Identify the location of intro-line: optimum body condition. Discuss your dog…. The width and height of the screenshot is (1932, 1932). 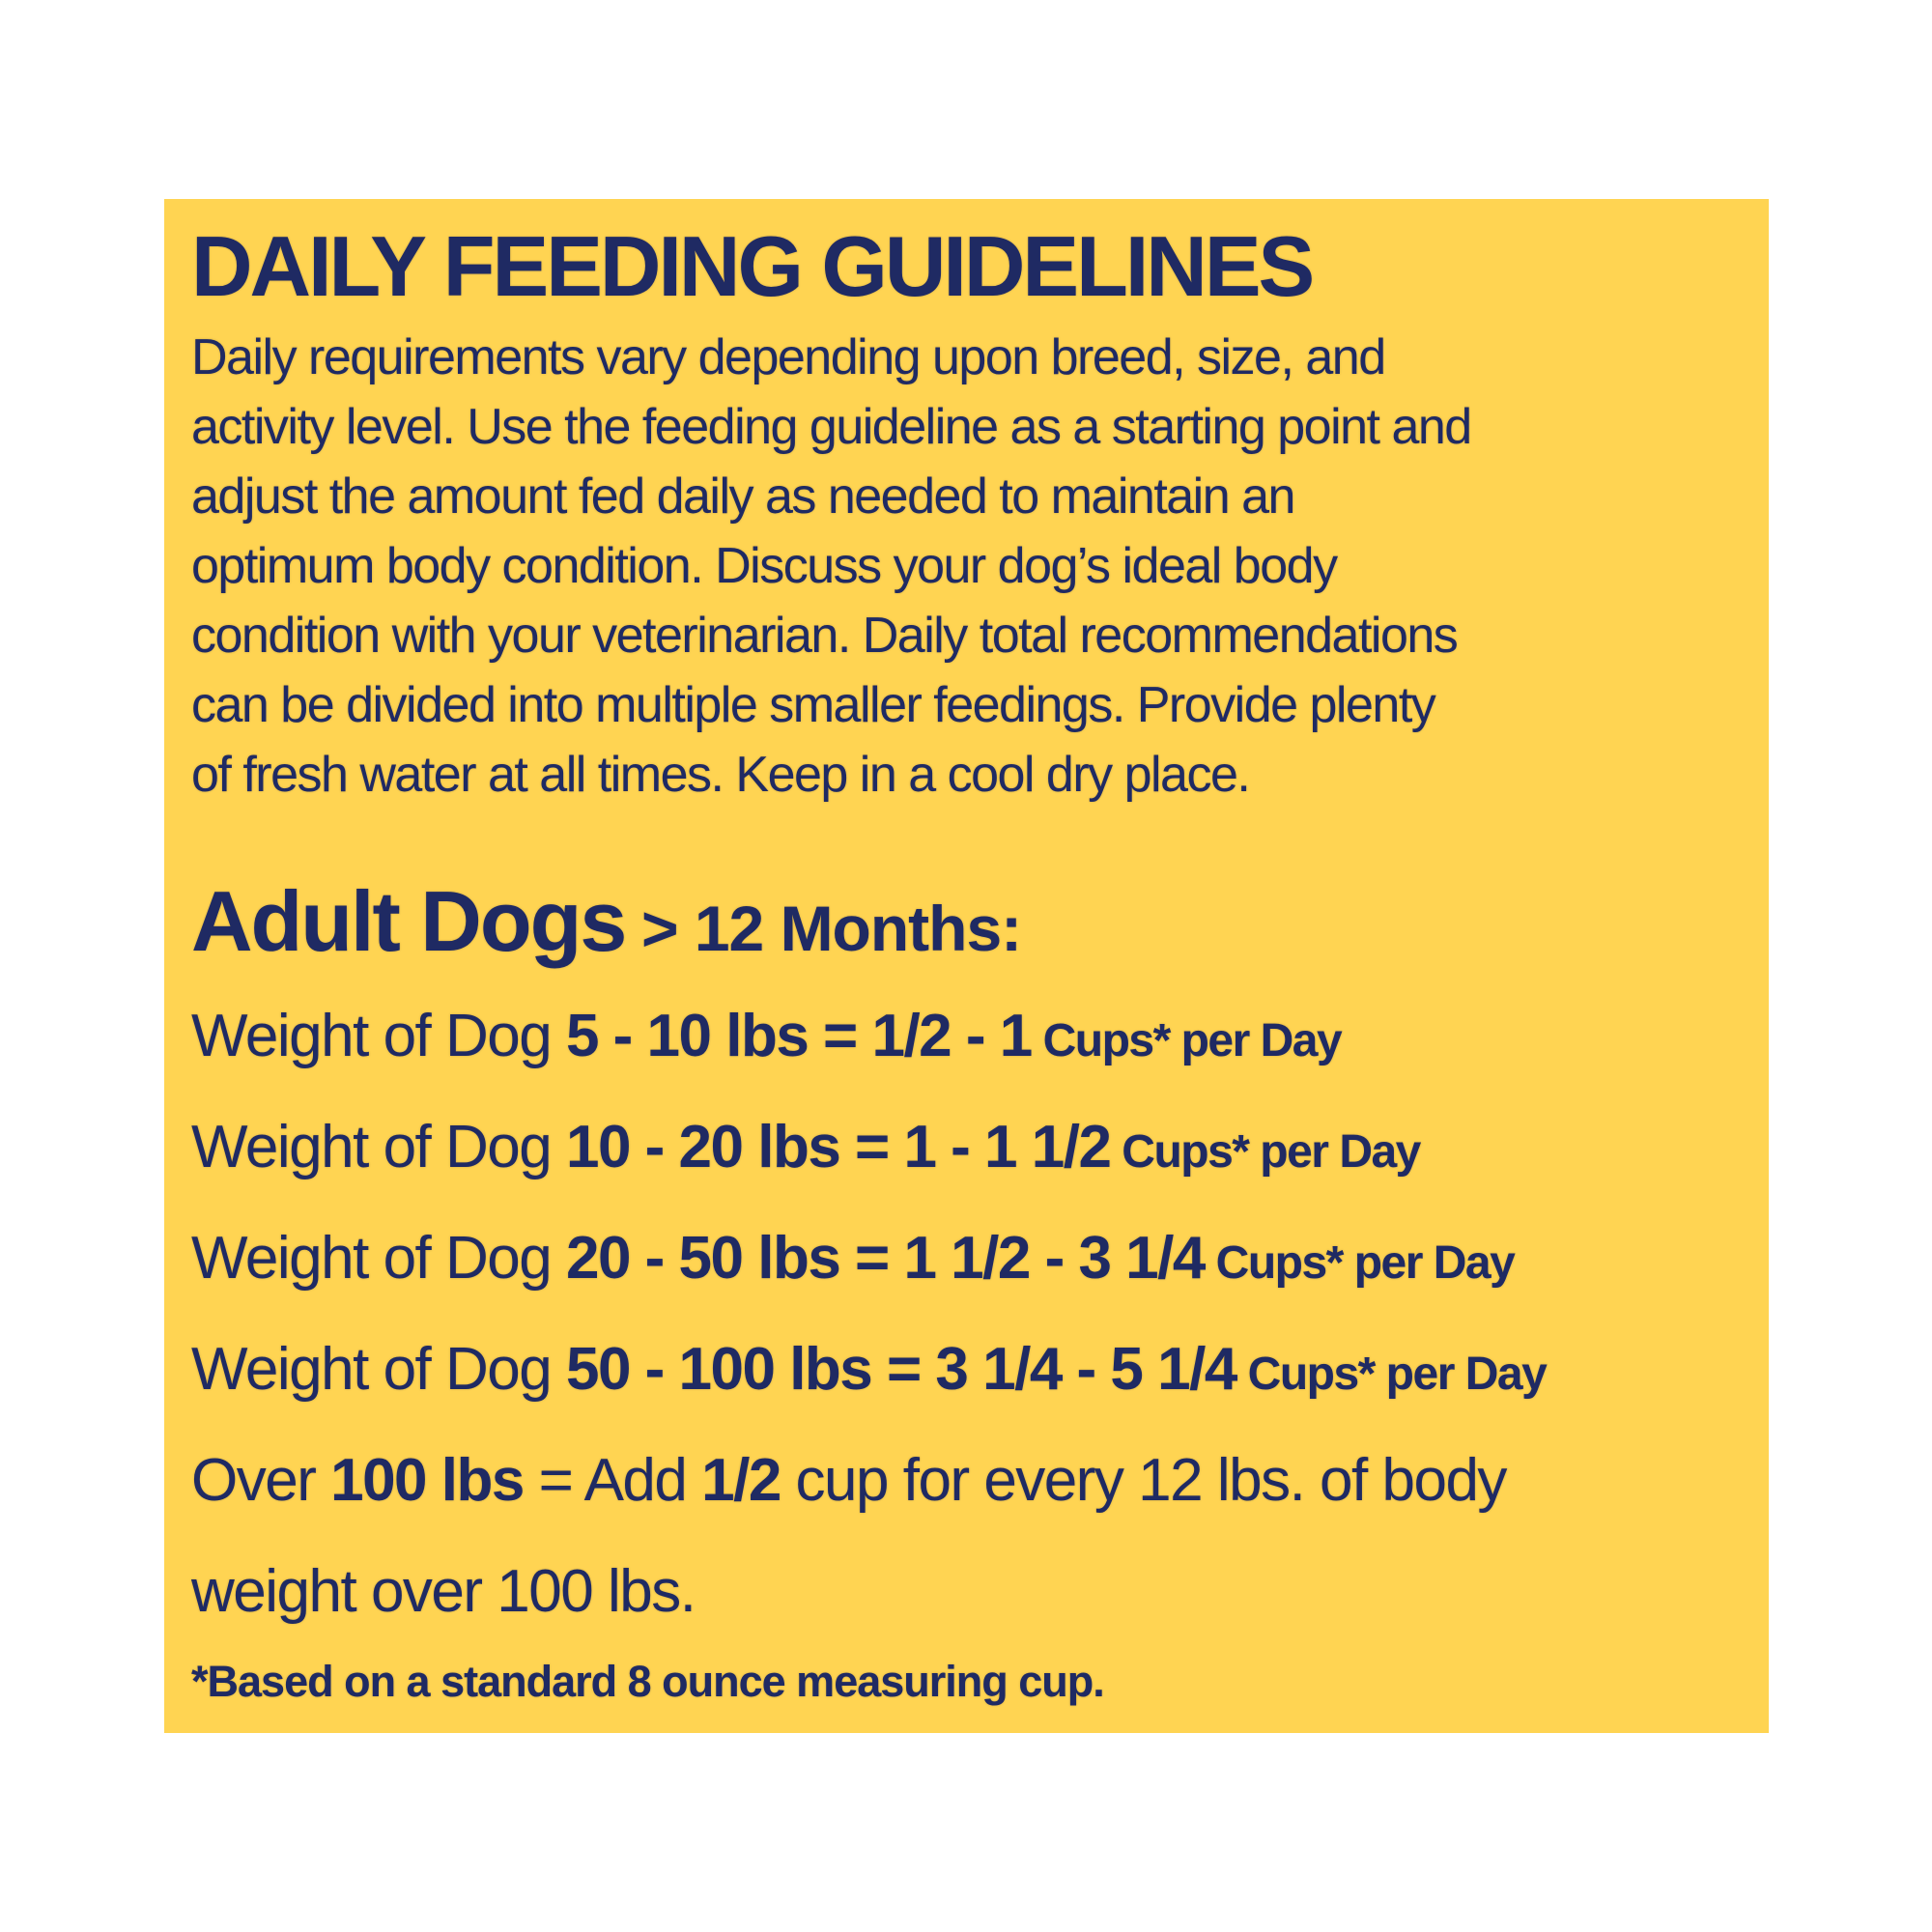
(764, 566).